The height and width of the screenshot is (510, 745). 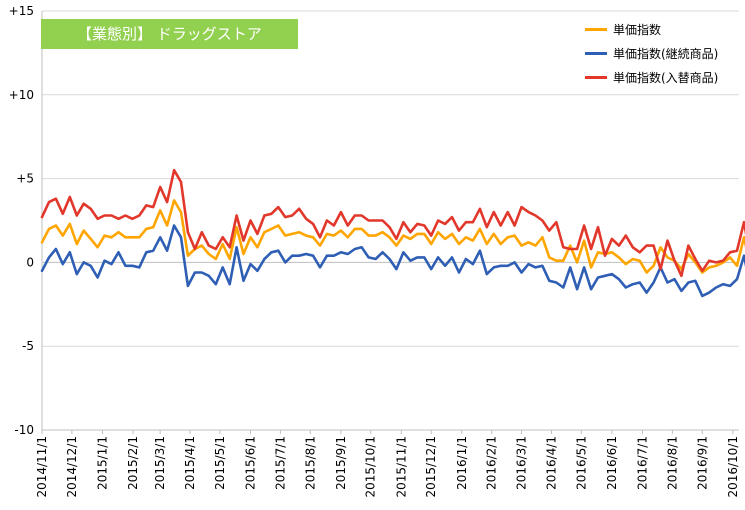 I want to click on x-tick-label: 2016/9/1, so click(x=702, y=463).